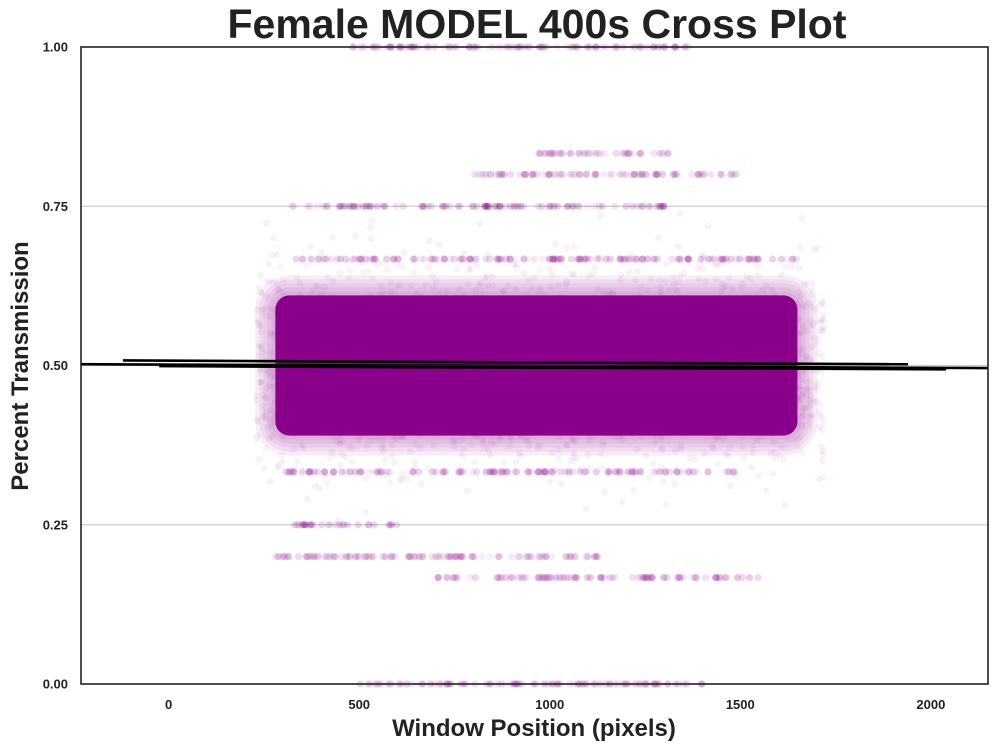 This screenshot has height=750, width=998. I want to click on chart-title: Female MODEL 400s Cross Plot, so click(536, 24).